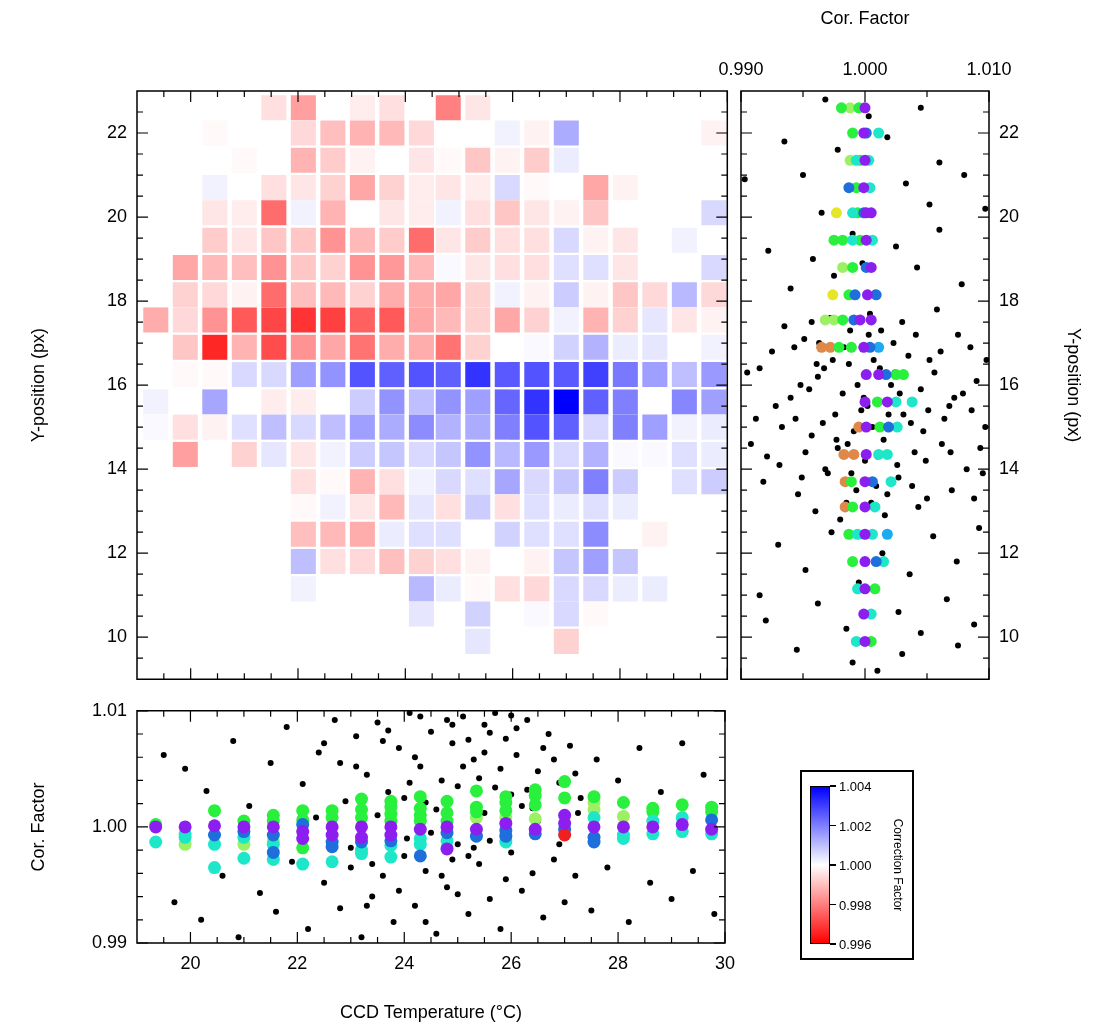  What do you see at coordinates (431, 1012) in the screenshot?
I see `x-axis-title: CCD Temperature (°C)` at bounding box center [431, 1012].